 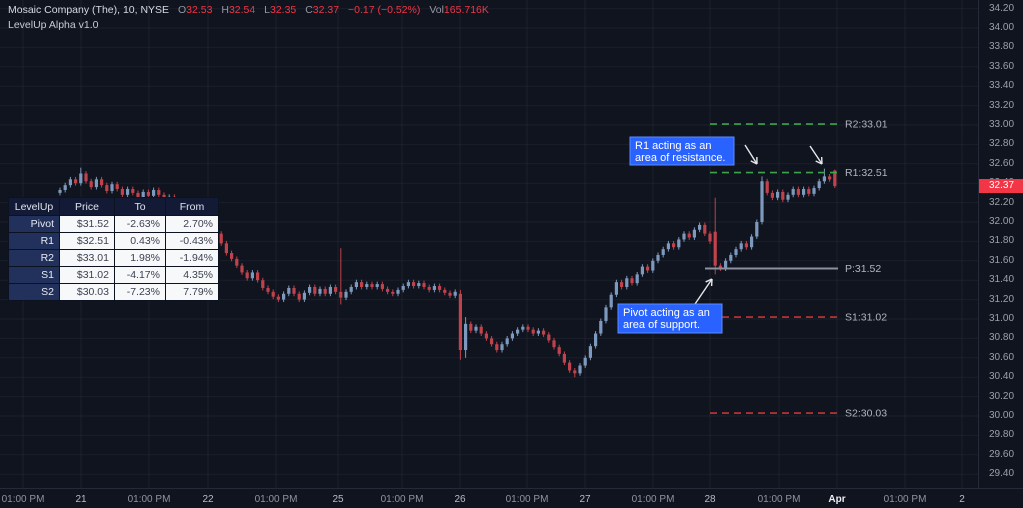 I want to click on pivot-level-value: $30.03, so click(x=87, y=292).